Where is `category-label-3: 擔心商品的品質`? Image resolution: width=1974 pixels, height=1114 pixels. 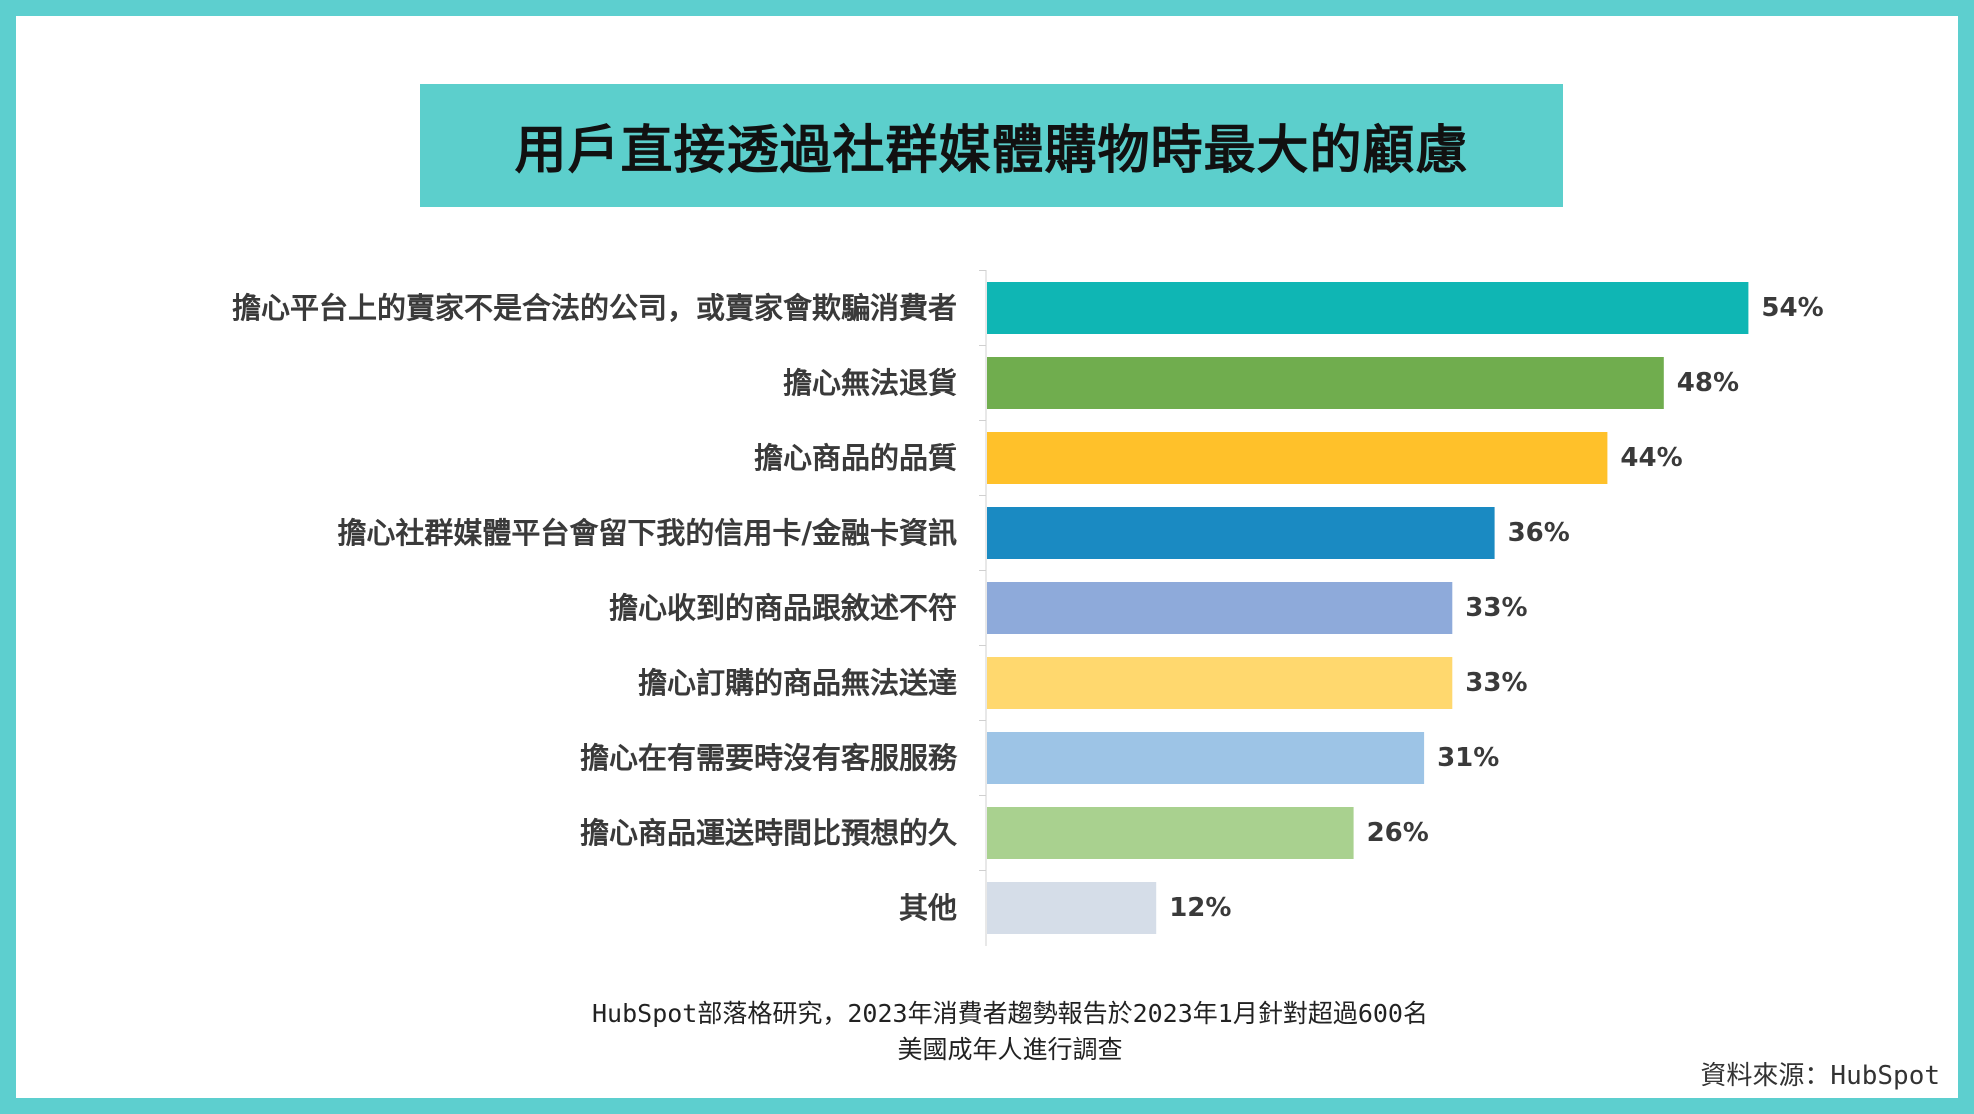
category-label-3: 擔心商品的品質 is located at coordinates (855, 458).